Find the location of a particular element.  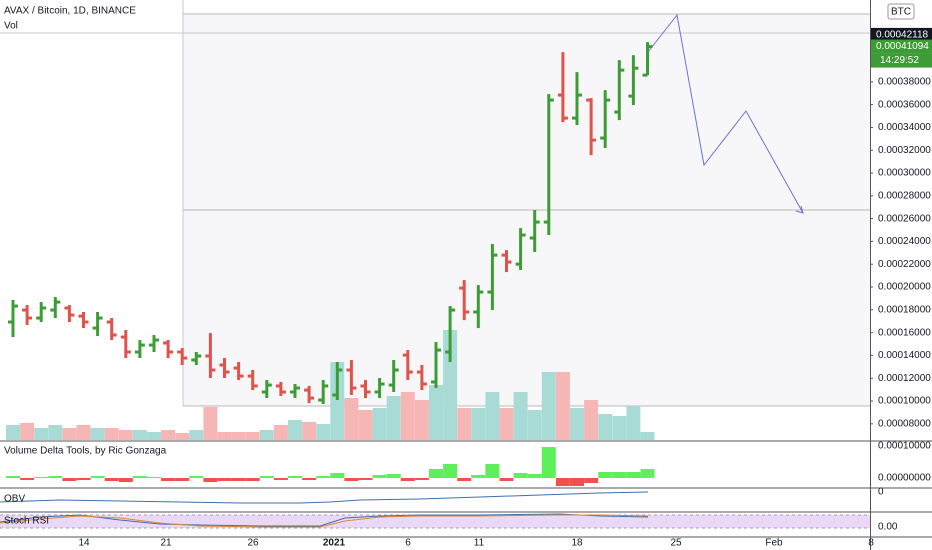

y-tick-label: 0.00014000 is located at coordinates (904, 355).